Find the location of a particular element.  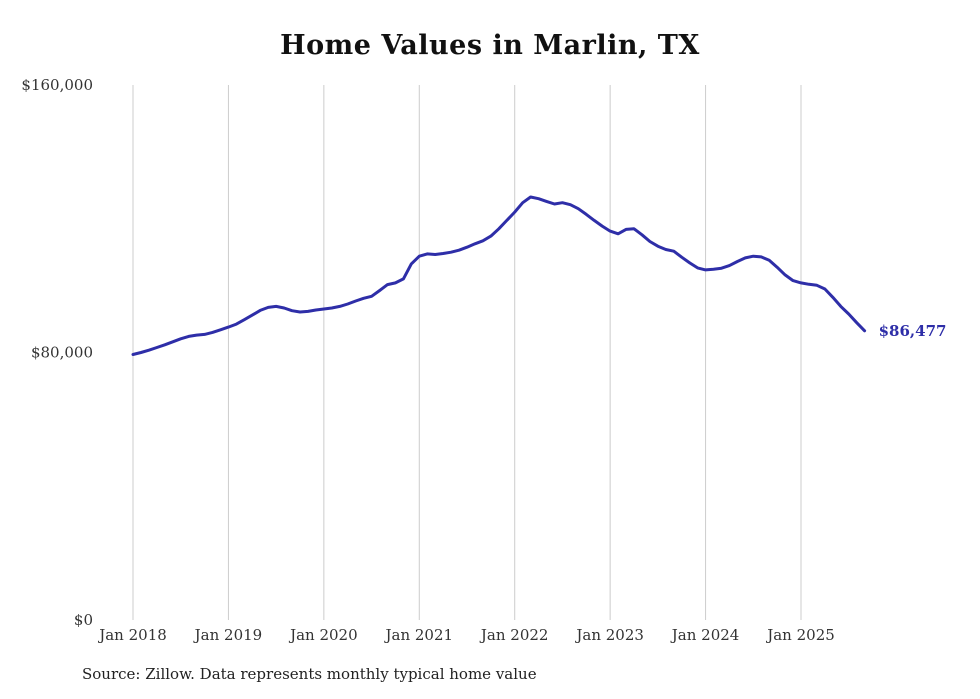

y-tick-label: $160,000 is located at coordinates (57, 85).